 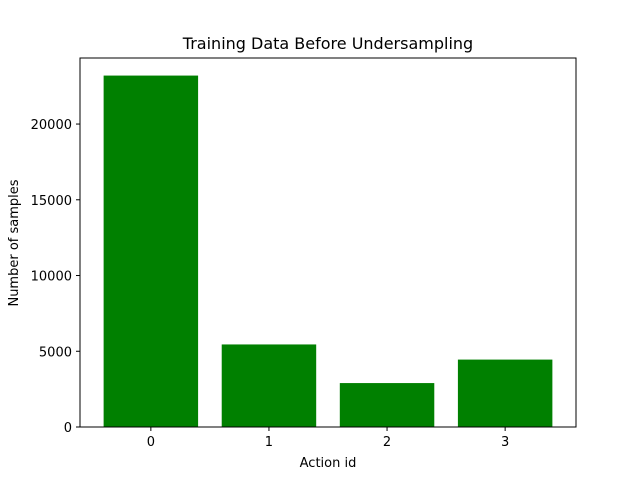 I want to click on y-axis-label: Number of samples, so click(x=14, y=242).